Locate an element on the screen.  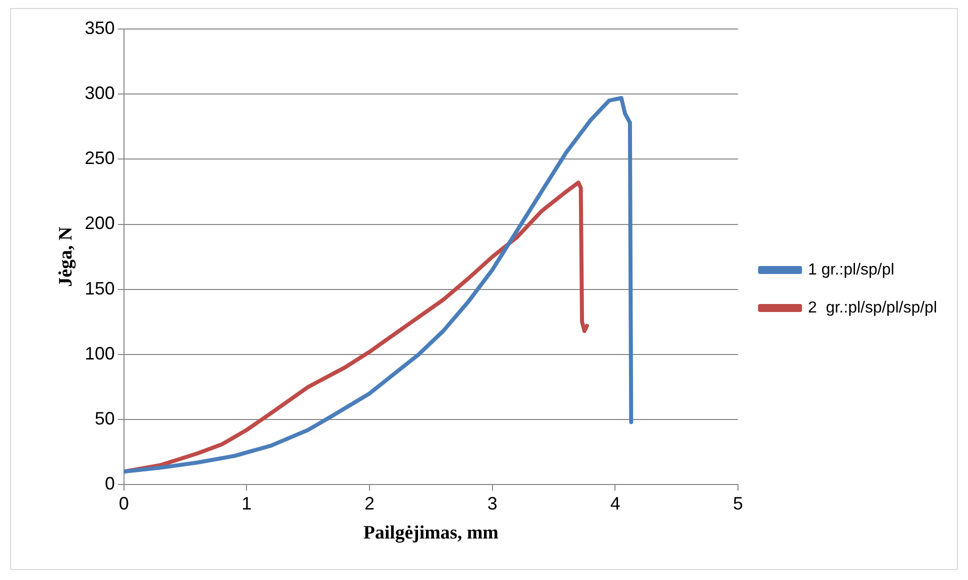
y-tick-label: 150 is located at coordinates (99, 288).